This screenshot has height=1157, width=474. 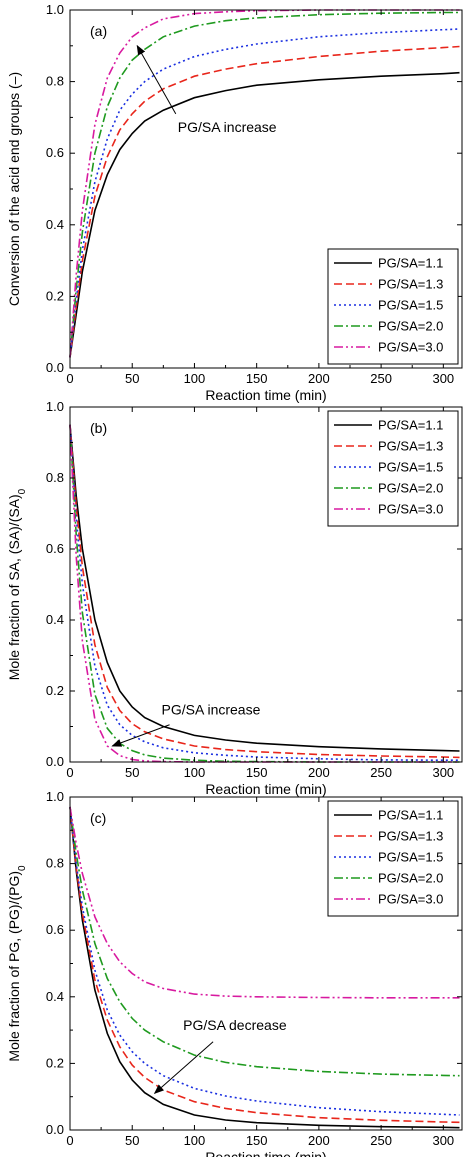 I want to click on x-axis-label-c: Reaction time (min), so click(x=265, y=1153).